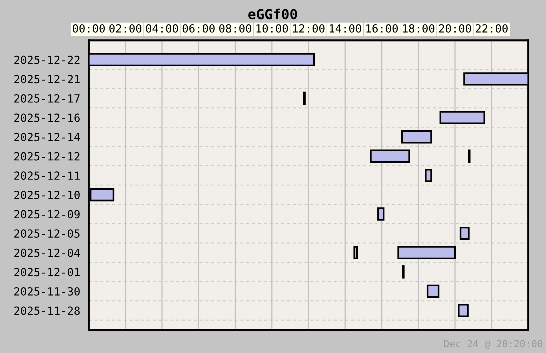 This screenshot has width=546, height=353. What do you see at coordinates (47, 79) in the screenshot?
I see `y-tick-label: 2025-12-21` at bounding box center [47, 79].